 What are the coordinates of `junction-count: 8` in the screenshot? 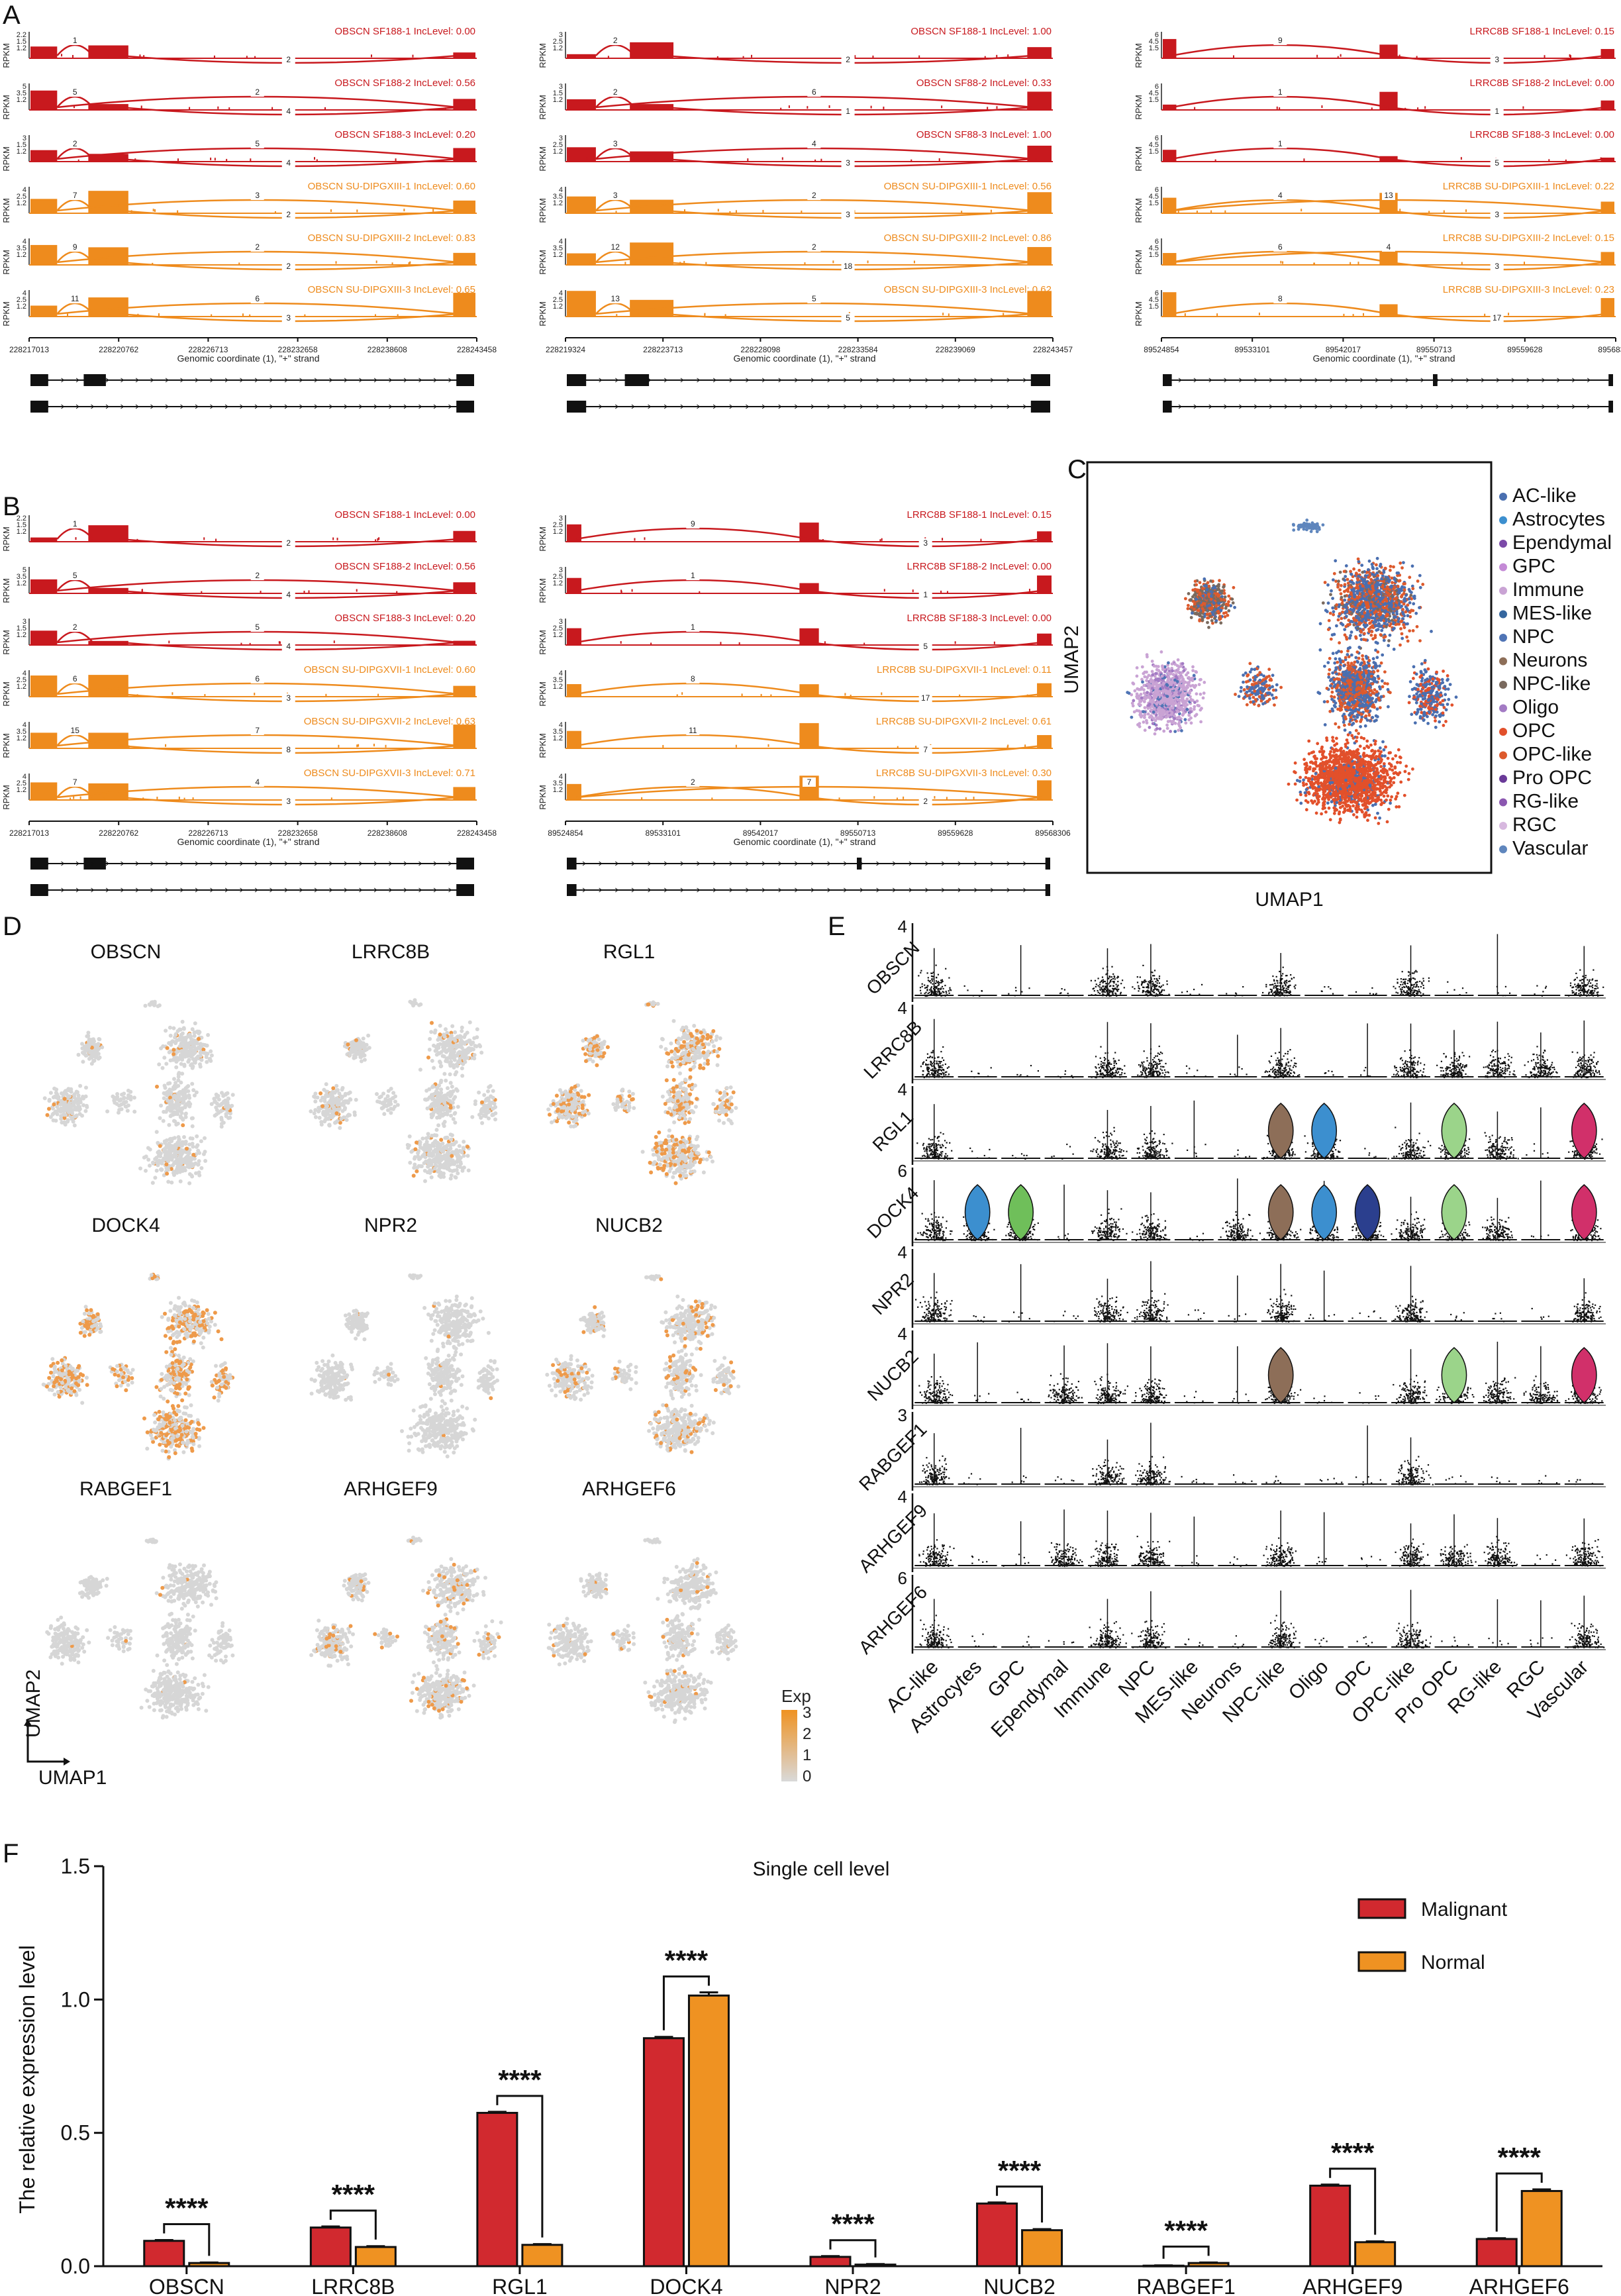 It's located at (288, 749).